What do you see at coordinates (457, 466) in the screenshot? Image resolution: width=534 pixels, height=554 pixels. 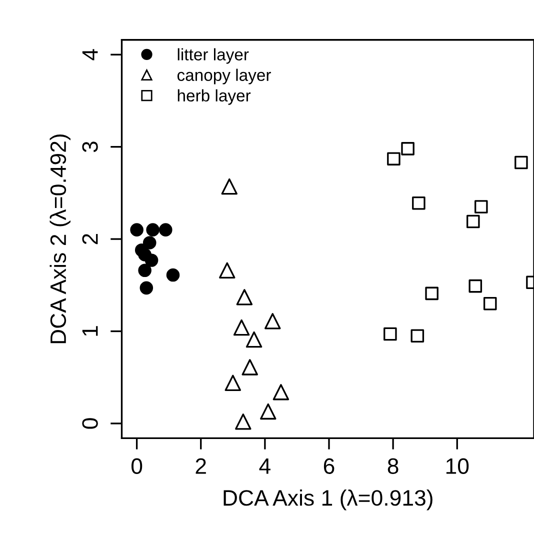 I see `x-tick-label: 10` at bounding box center [457, 466].